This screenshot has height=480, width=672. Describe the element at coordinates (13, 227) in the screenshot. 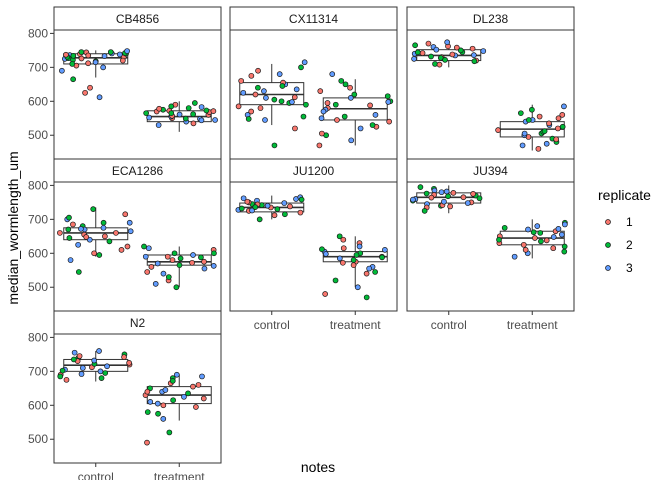

I see `y-axis-title: median_wormlength_um` at that location.